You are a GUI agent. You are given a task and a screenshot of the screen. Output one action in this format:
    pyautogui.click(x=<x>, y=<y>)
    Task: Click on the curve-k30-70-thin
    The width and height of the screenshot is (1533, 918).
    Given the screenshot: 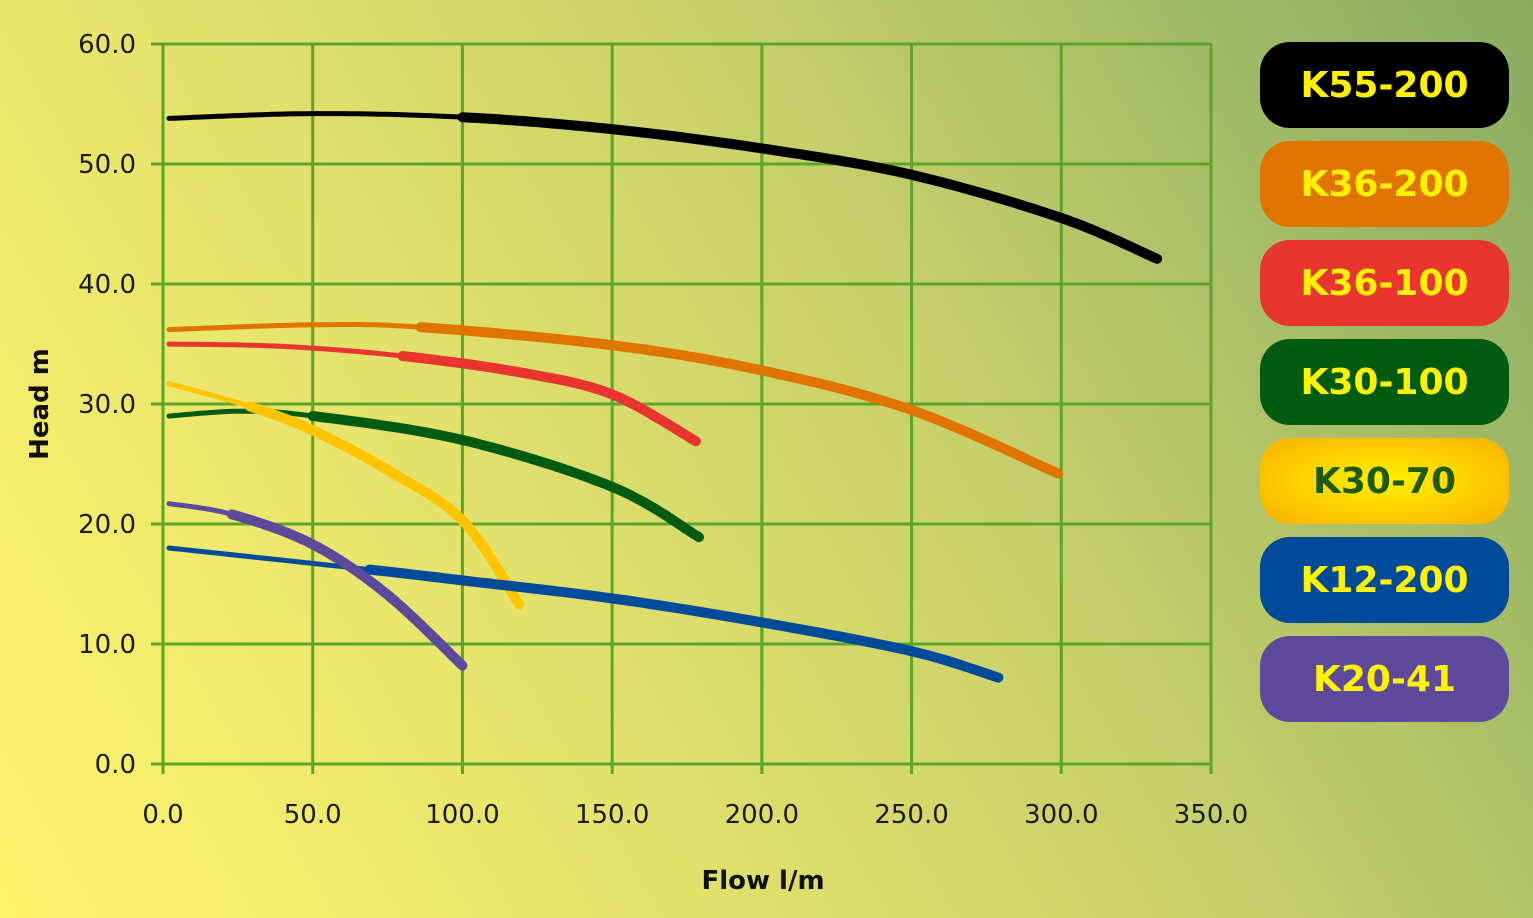 What is the action you would take?
    pyautogui.click(x=209, y=395)
    